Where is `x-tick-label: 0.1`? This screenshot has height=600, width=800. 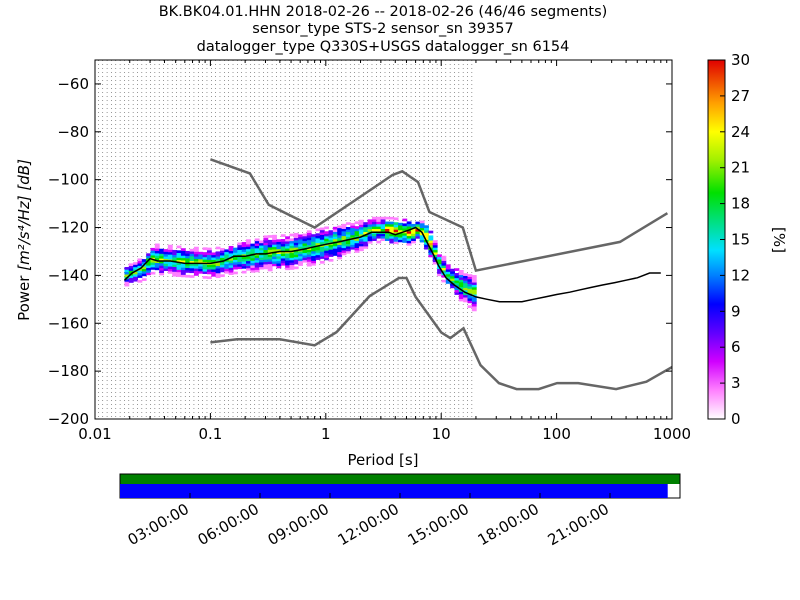
x-tick-label: 0.1 is located at coordinates (210, 434).